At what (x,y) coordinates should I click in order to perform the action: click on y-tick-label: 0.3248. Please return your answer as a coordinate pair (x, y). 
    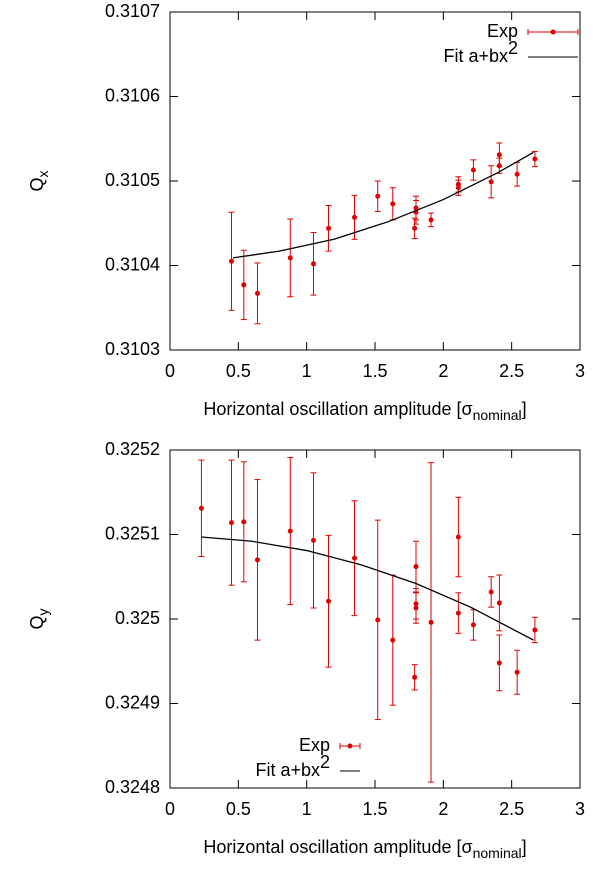
    Looking at the image, I should click on (132, 787).